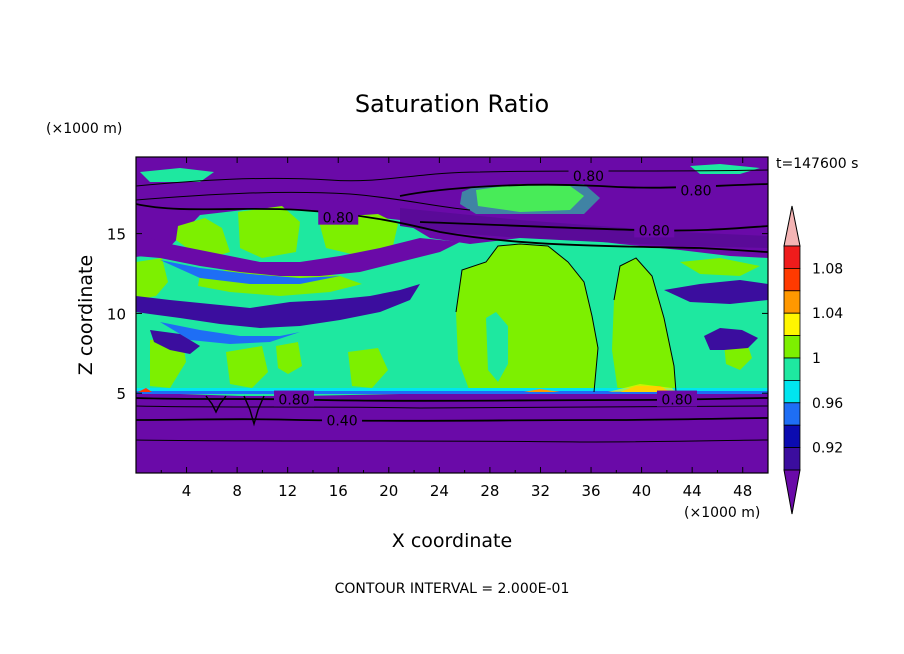 The width and height of the screenshot is (904, 654). I want to click on contour-label: 0.40, so click(341, 421).